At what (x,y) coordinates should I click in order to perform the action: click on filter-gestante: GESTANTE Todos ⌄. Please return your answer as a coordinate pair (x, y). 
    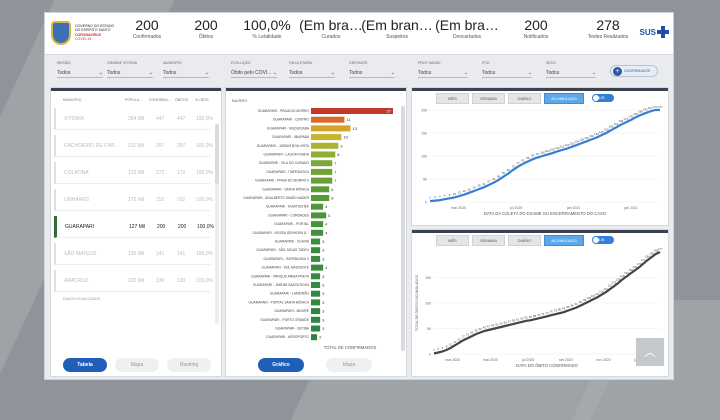
    Looking at the image, I should click on (372, 69).